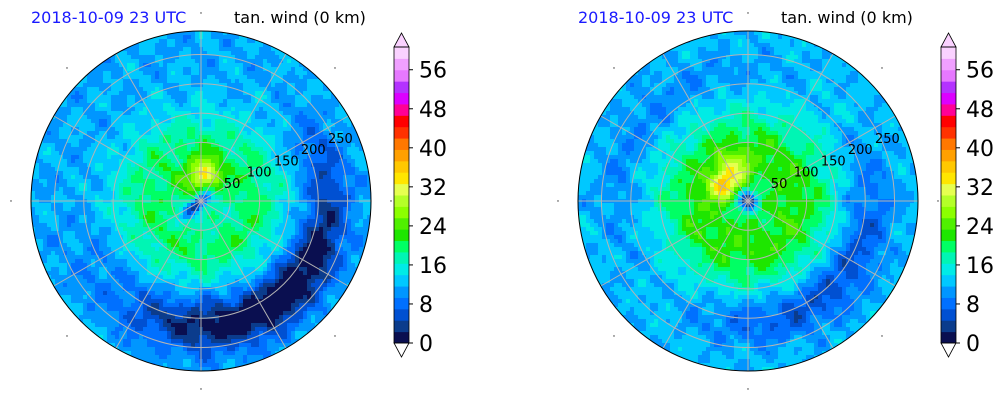 This screenshot has width=1007, height=401. Describe the element at coordinates (109, 17) in the screenshot. I see `left-date-label: 2018-10-09 23 UTC` at that location.